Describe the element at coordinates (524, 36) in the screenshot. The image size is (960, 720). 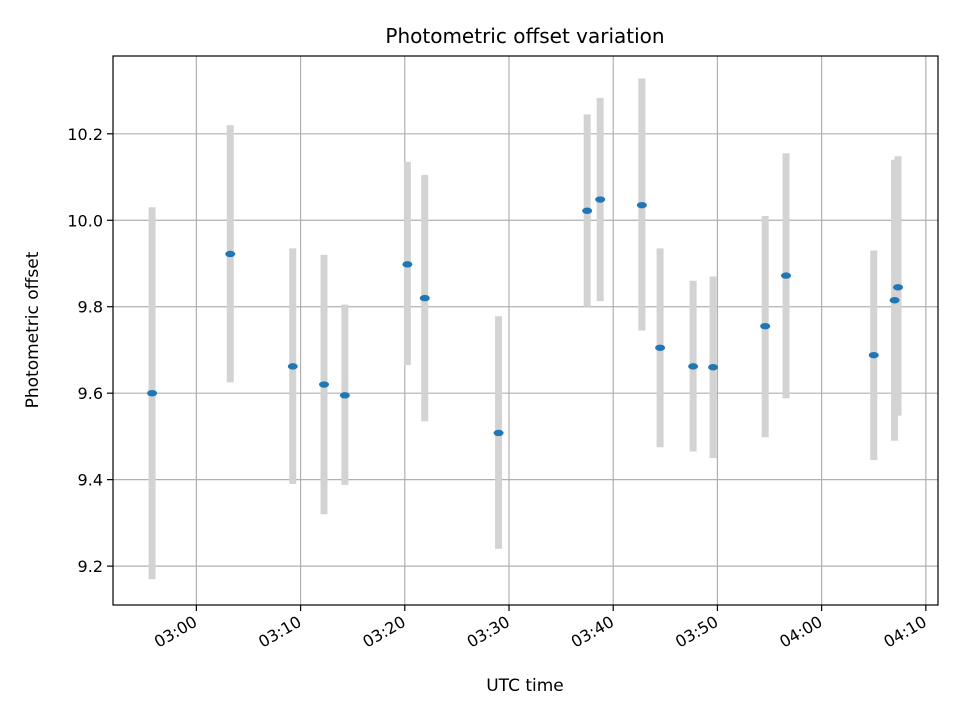
I see `chart-title: Photometric offset variation` at that location.